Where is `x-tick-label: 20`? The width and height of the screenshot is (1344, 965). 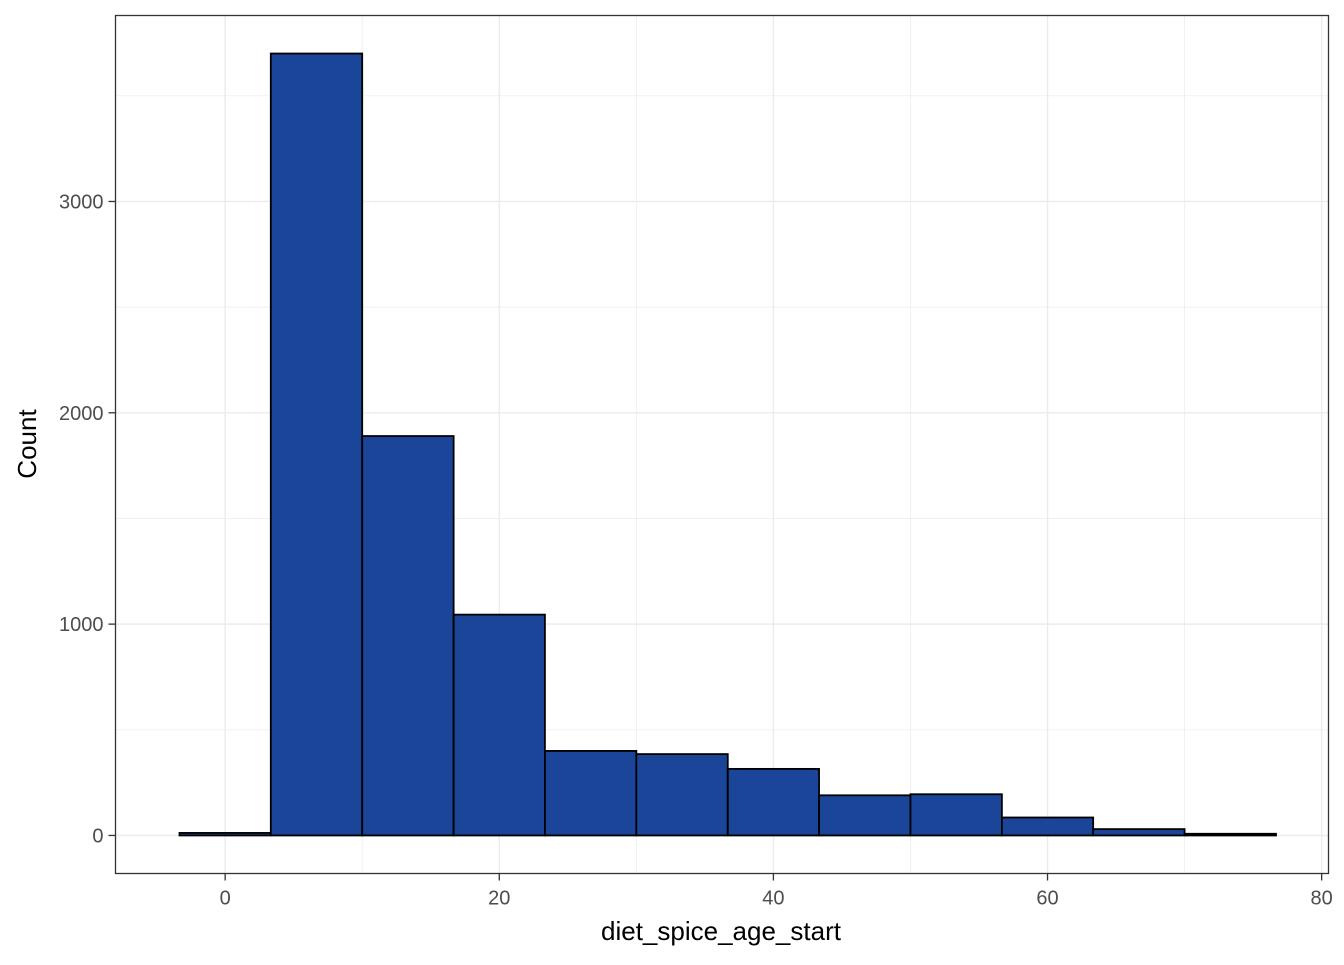
x-tick-label: 20 is located at coordinates (499, 899).